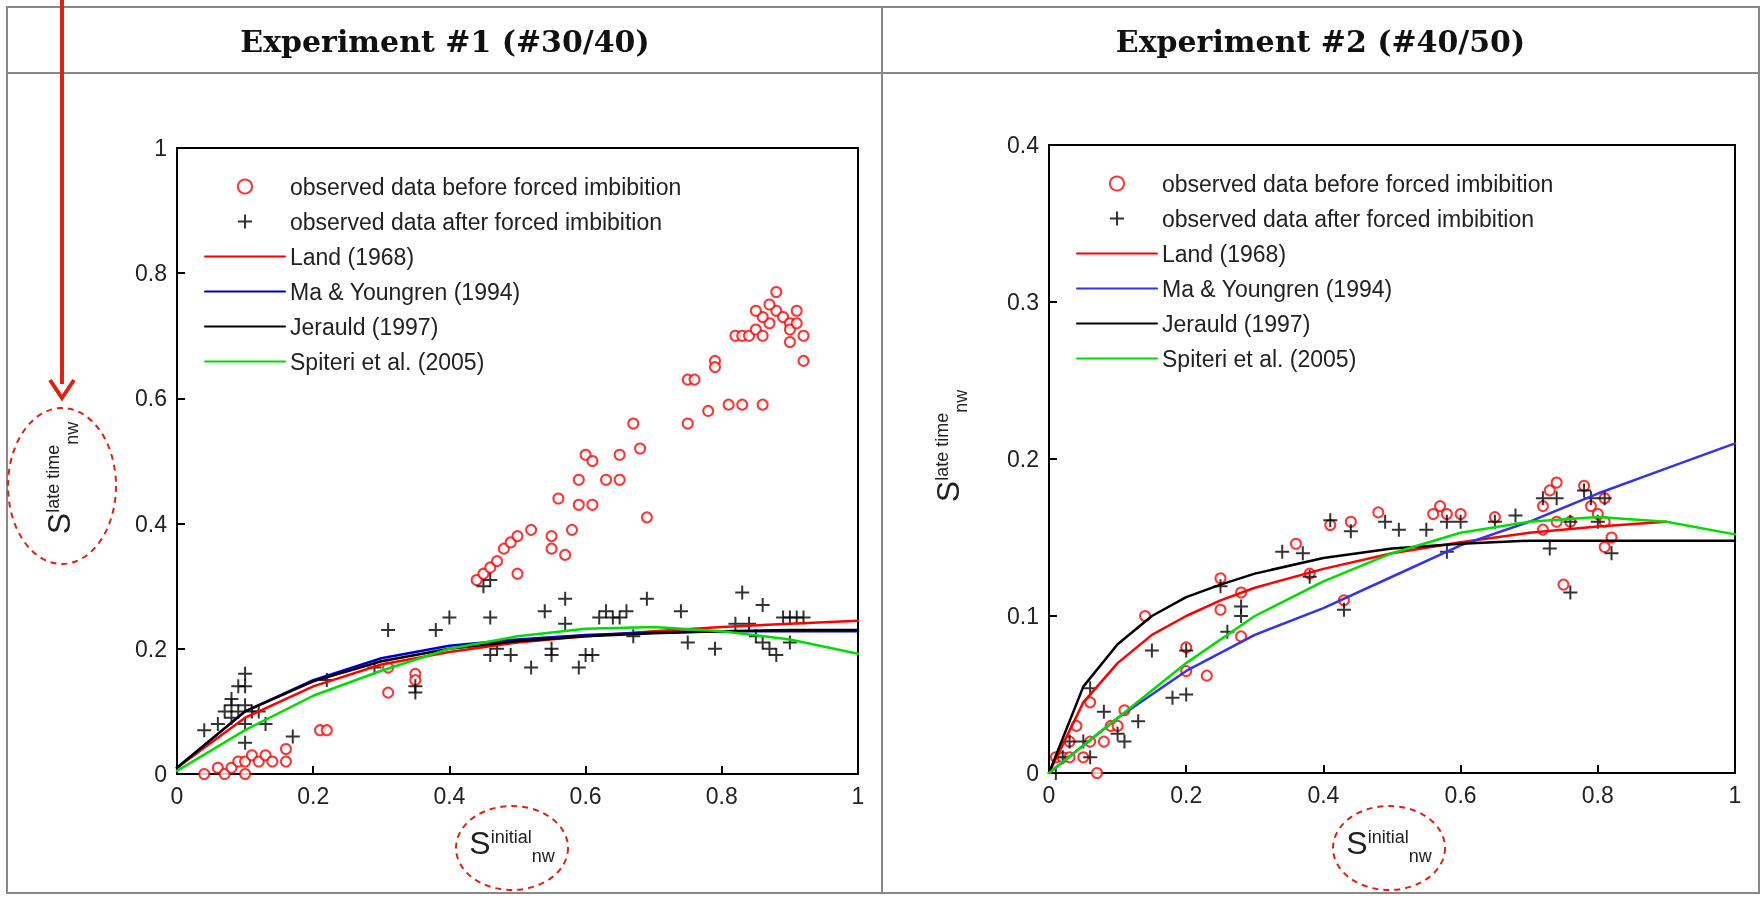 This screenshot has height=898, width=1764. What do you see at coordinates (1023, 302) in the screenshot?
I see `y-tick-label: 0.3` at bounding box center [1023, 302].